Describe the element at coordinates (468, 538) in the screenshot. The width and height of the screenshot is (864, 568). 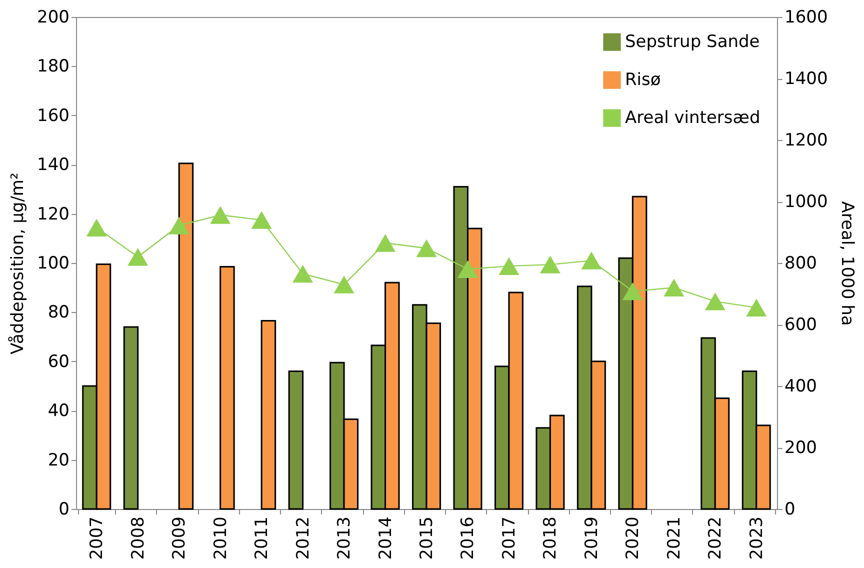
I see `x-tick-label: 2016` at that location.